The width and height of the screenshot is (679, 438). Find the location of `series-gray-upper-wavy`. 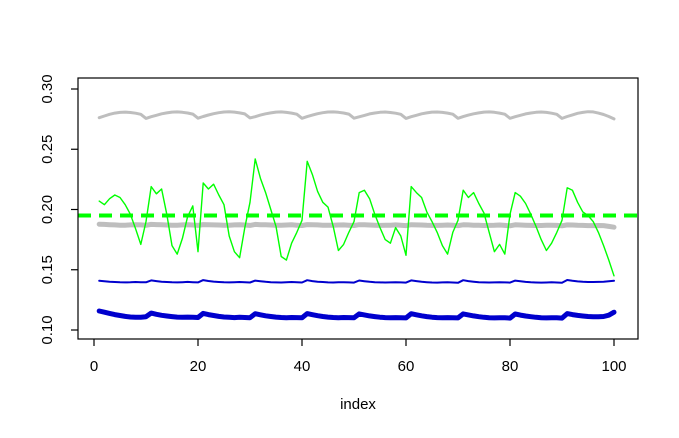

series-gray-upper-wavy is located at coordinates (356, 115).